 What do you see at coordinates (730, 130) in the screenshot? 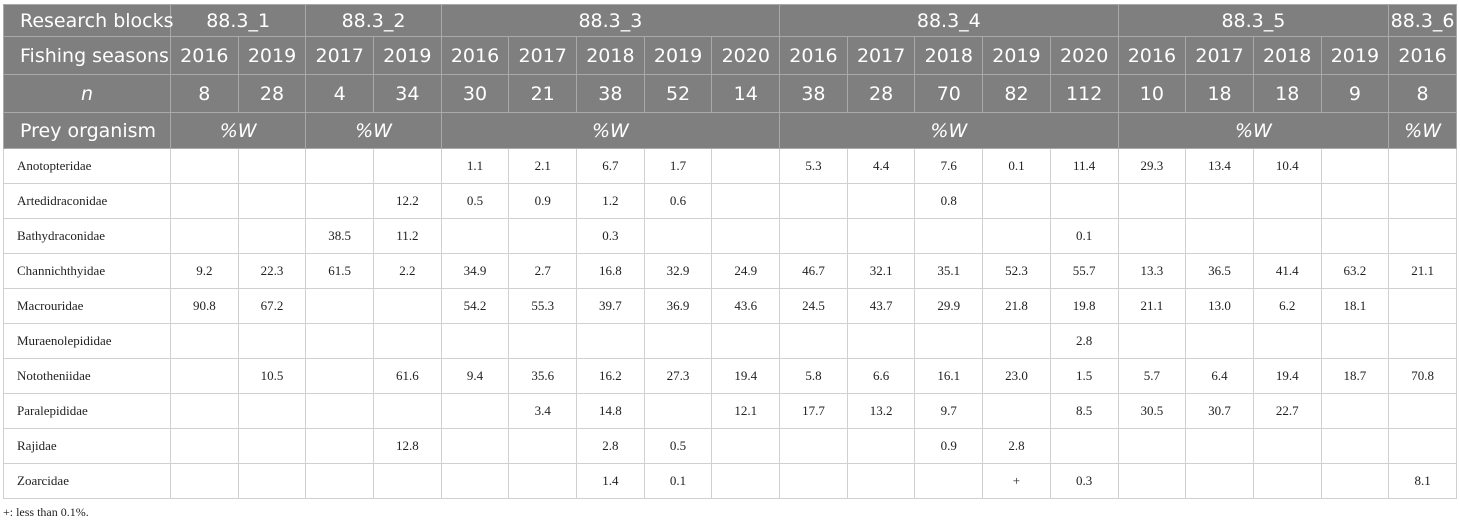
I see `header-row-prey-organism: Prey organism %W %W %W %W %W %W` at bounding box center [730, 130].